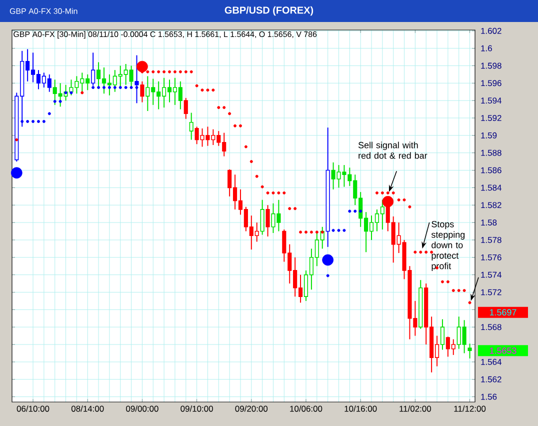  I want to click on y-tick-label: 1.59, so click(489, 135).